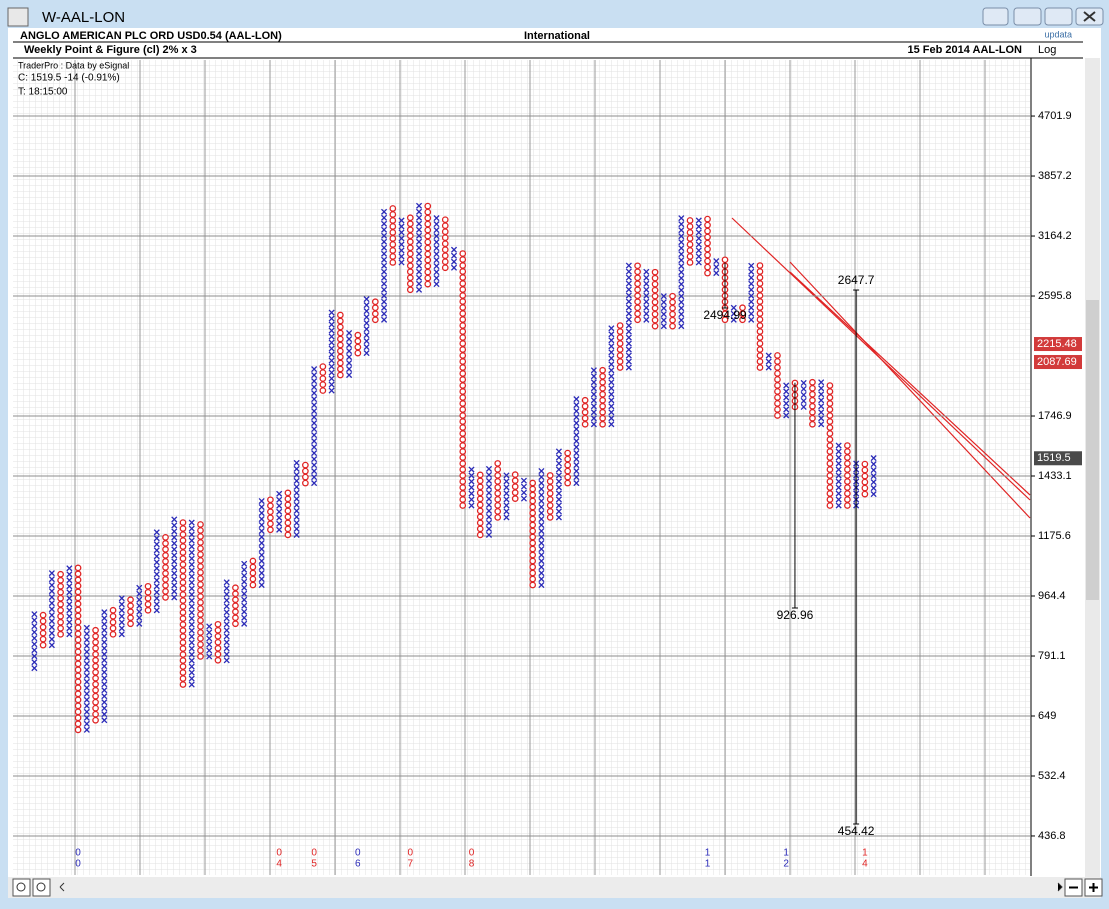 The width and height of the screenshot is (1109, 909). Describe the element at coordinates (1060, 887) in the screenshot. I see `scroll-right` at that location.